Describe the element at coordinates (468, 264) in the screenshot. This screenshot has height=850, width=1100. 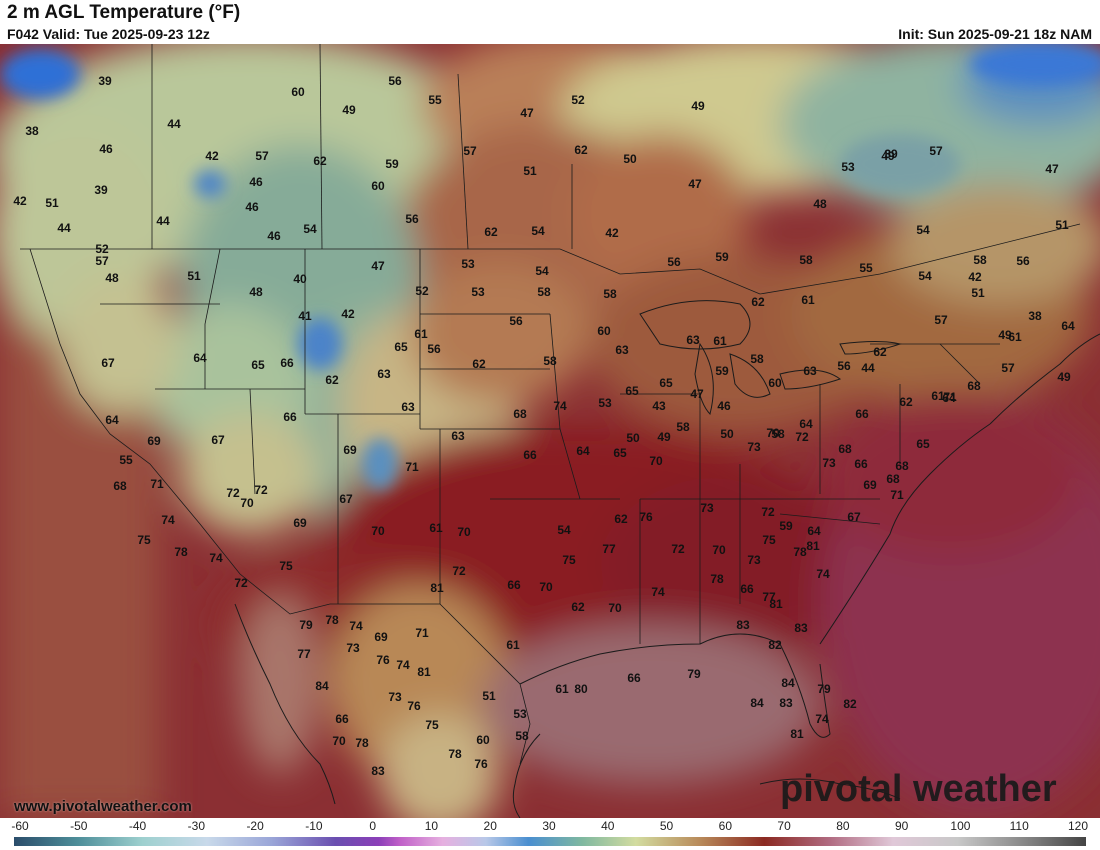
I see `temperature-label: 53` at that location.